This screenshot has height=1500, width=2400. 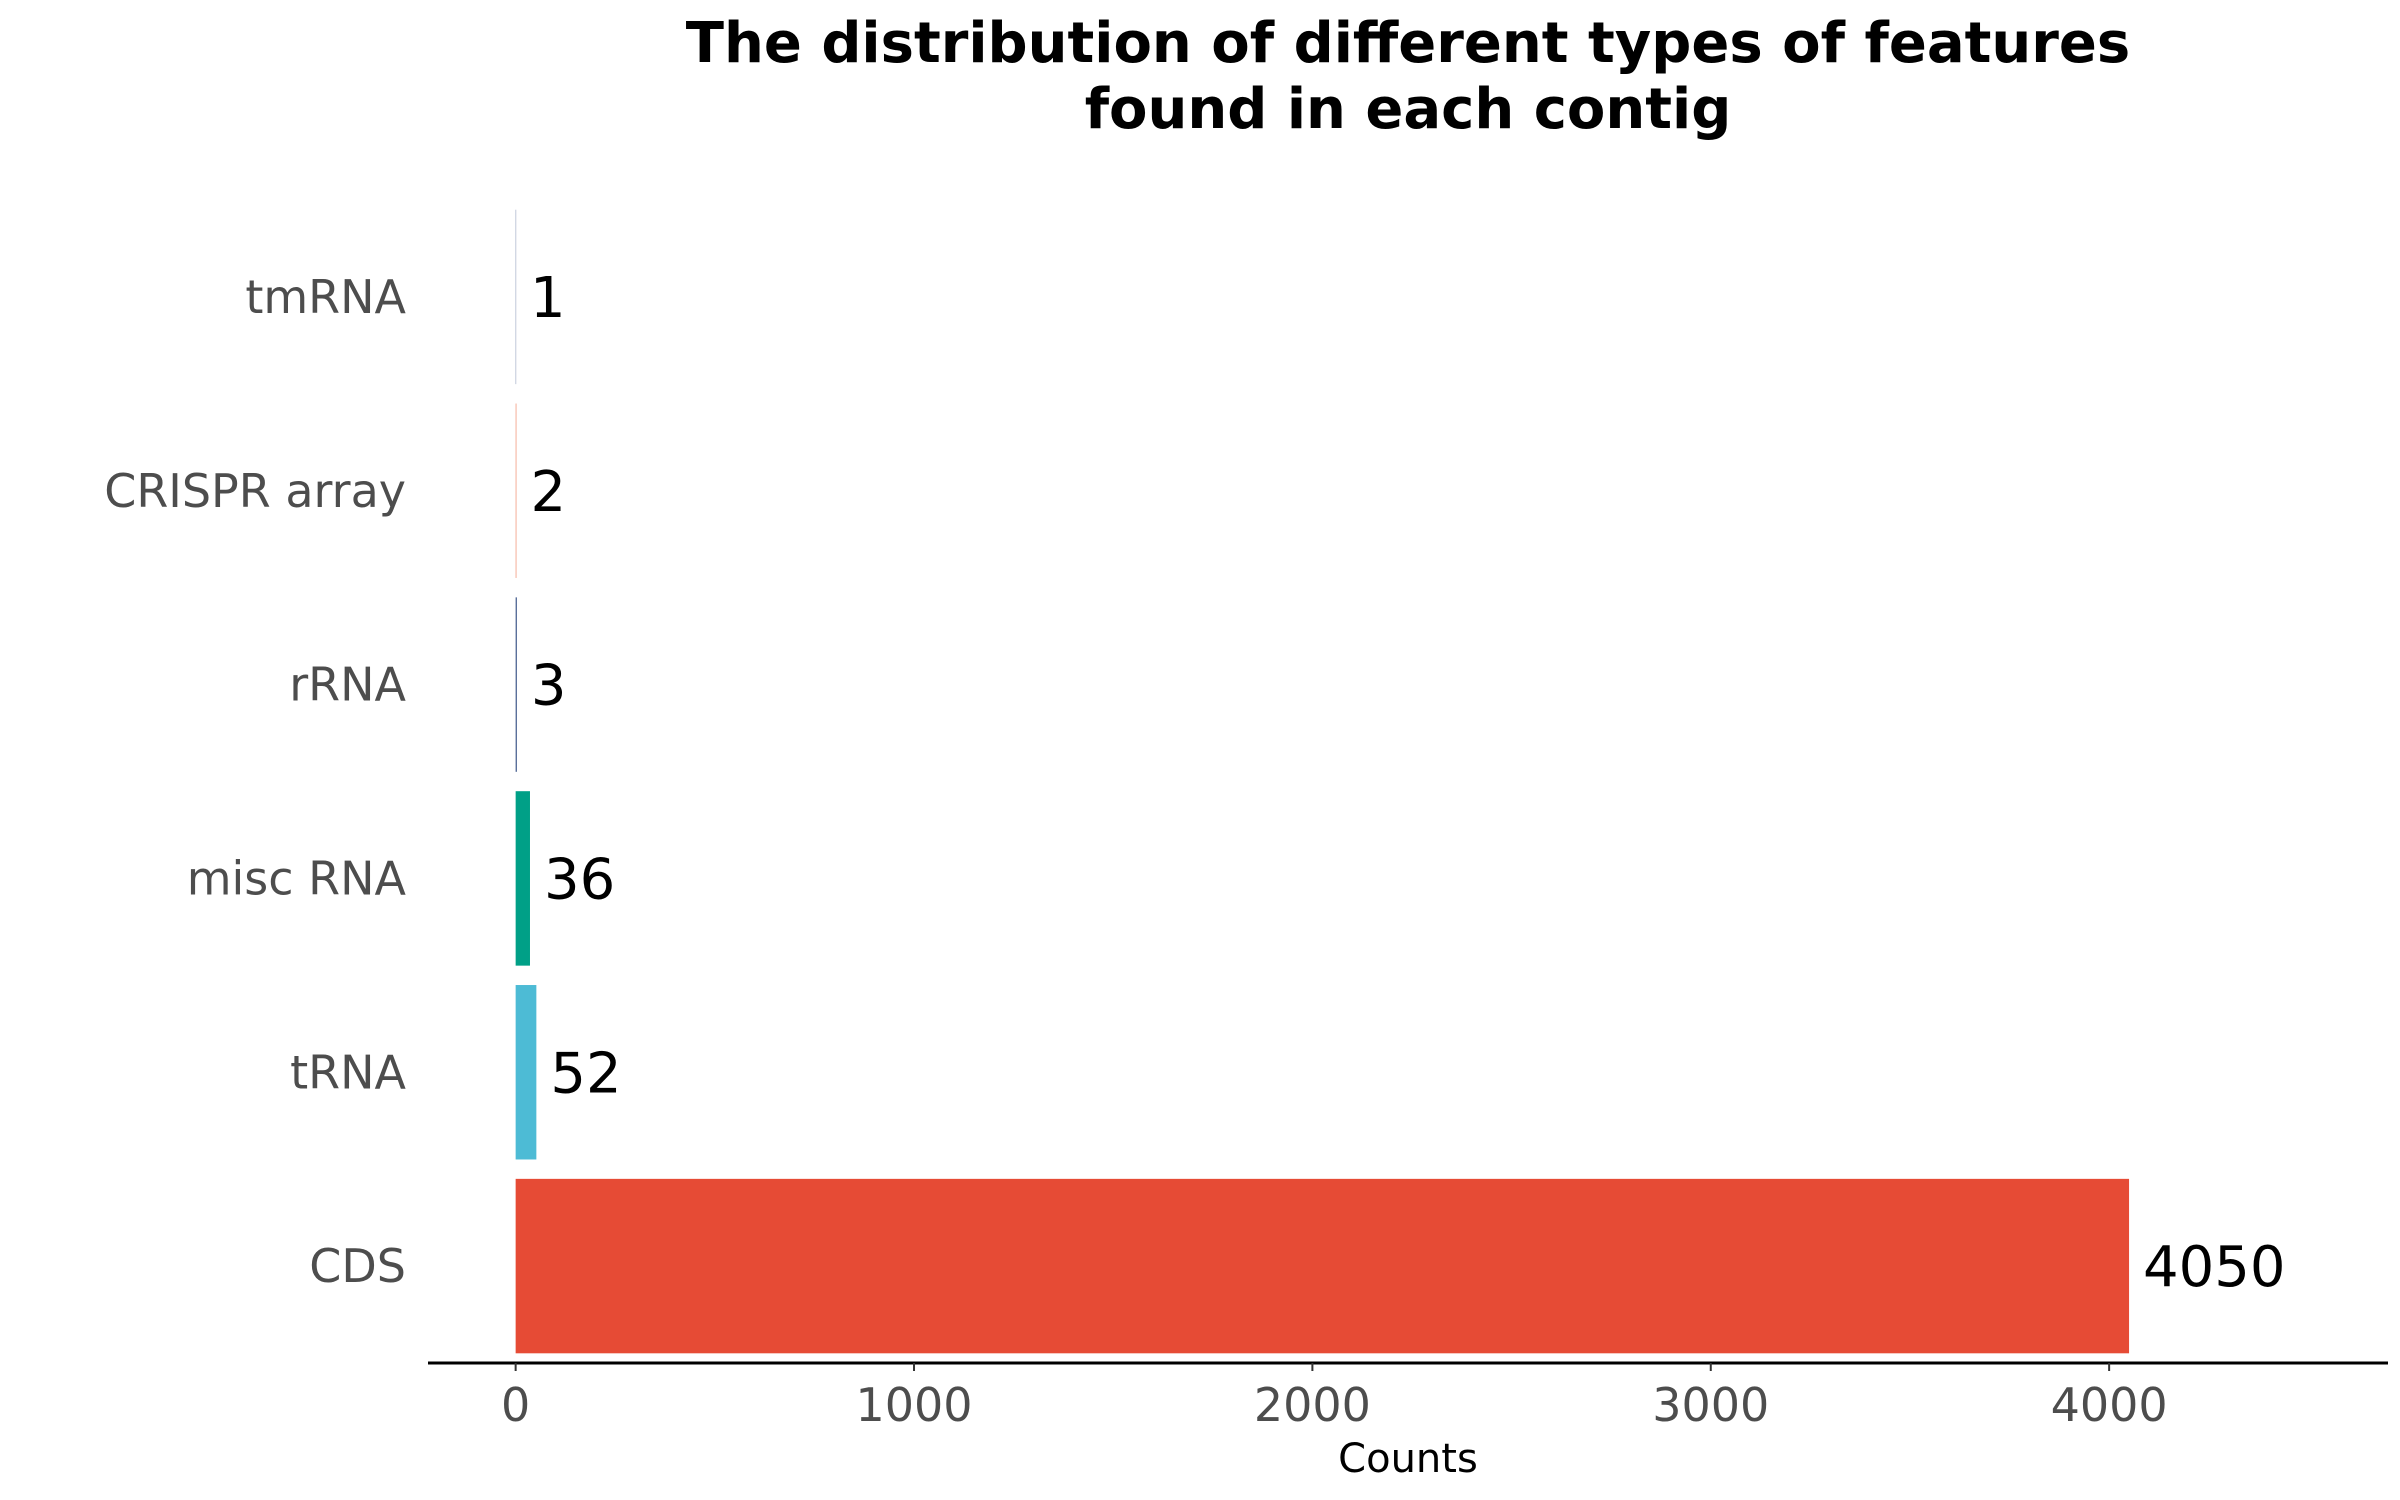 I want to click on category-label-crispr-array: CRISPR array, so click(x=255, y=491).